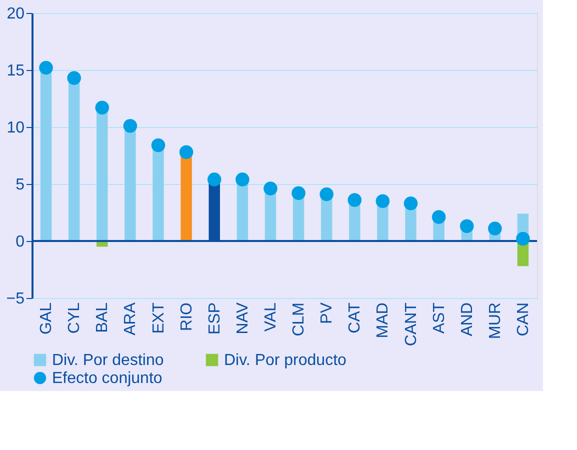  I want to click on x-tick-label: BAL, so click(103, 317).